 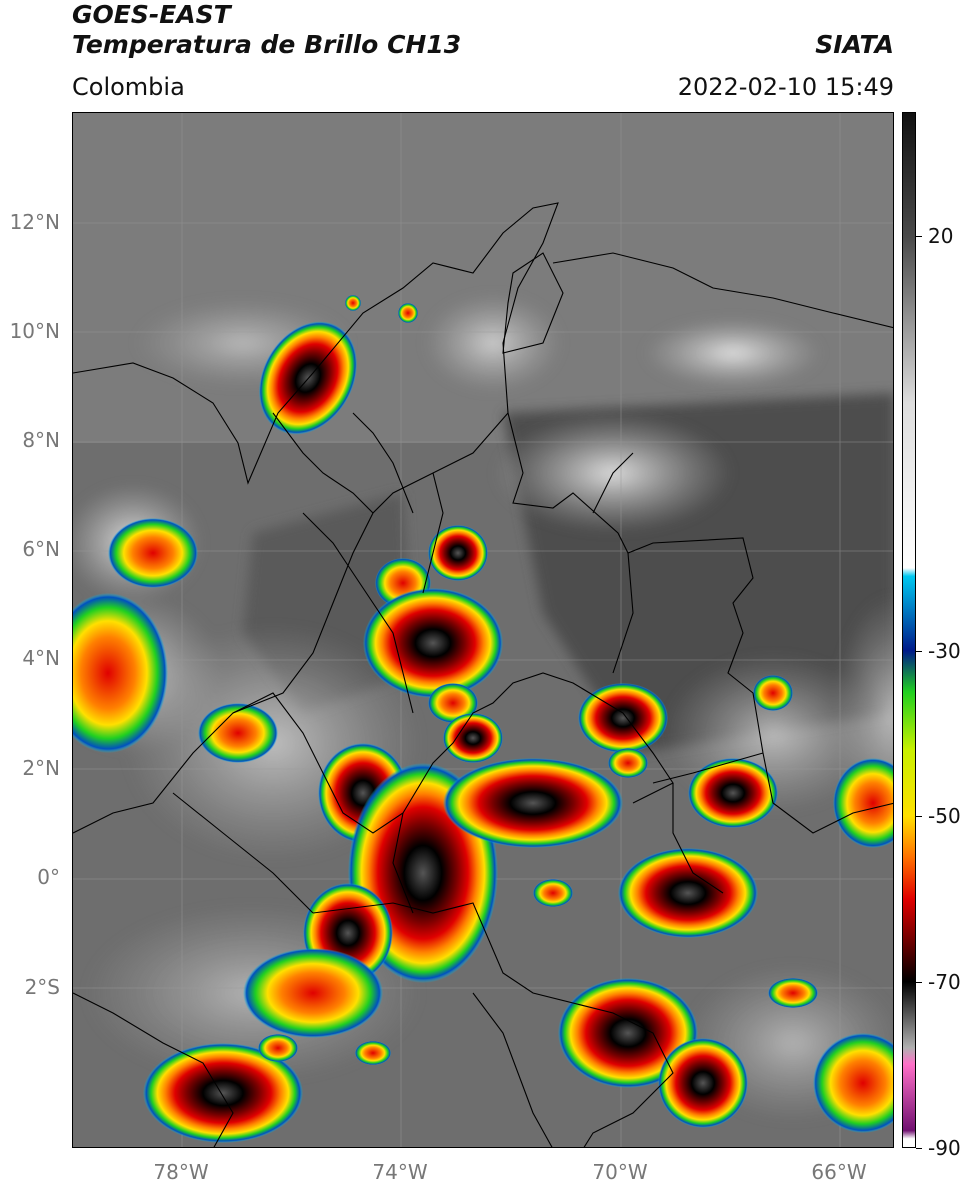 I want to click on product-title: Temperatura de Brillo CH13, so click(x=267, y=44).